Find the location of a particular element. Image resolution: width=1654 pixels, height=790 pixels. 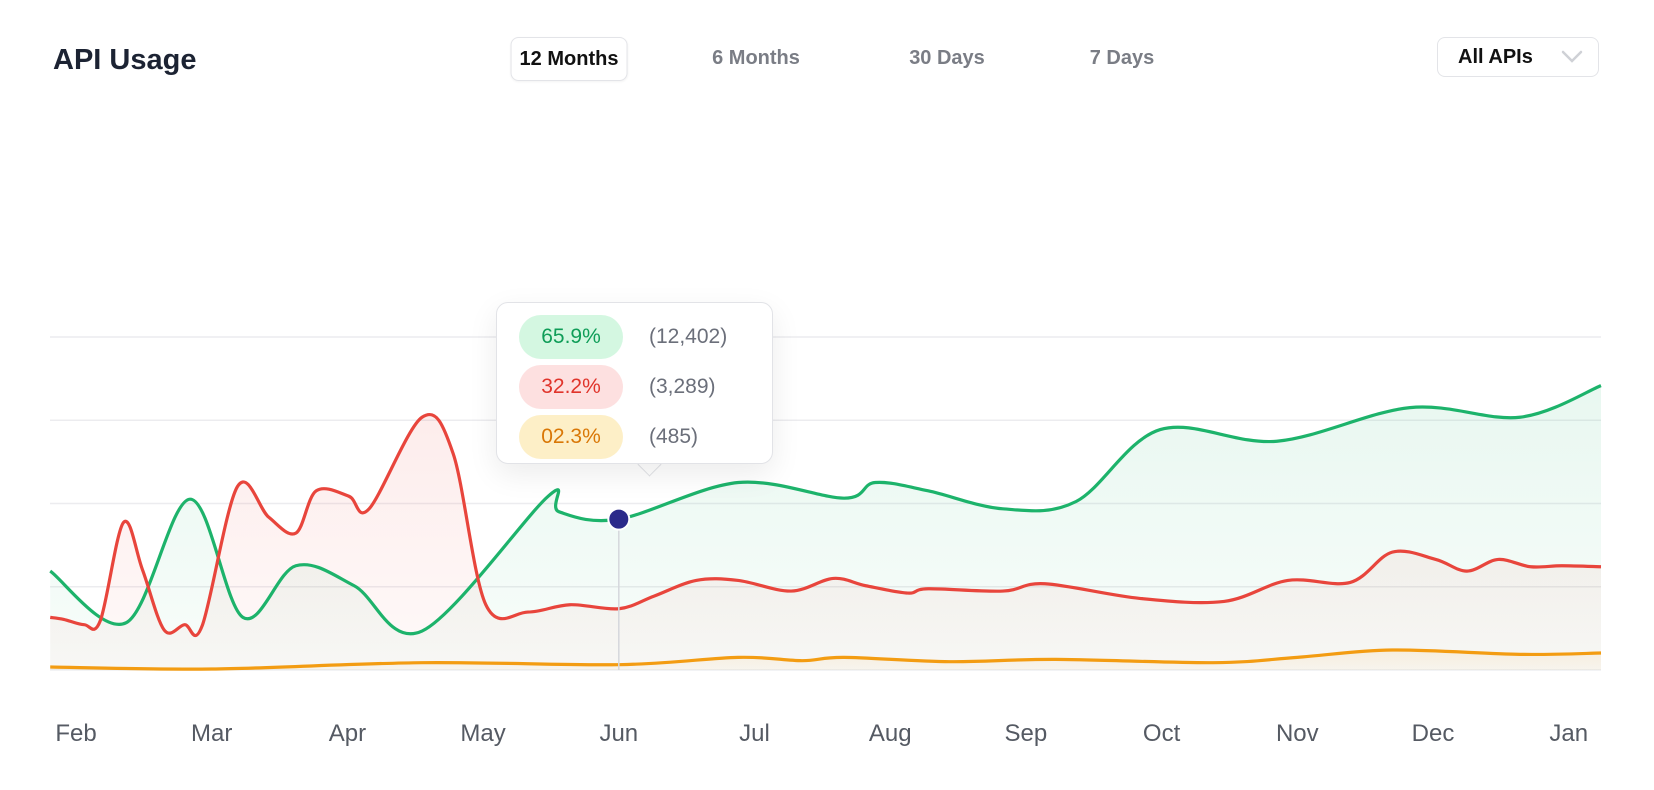

tab-7-days: 7 Days is located at coordinates (1122, 58).